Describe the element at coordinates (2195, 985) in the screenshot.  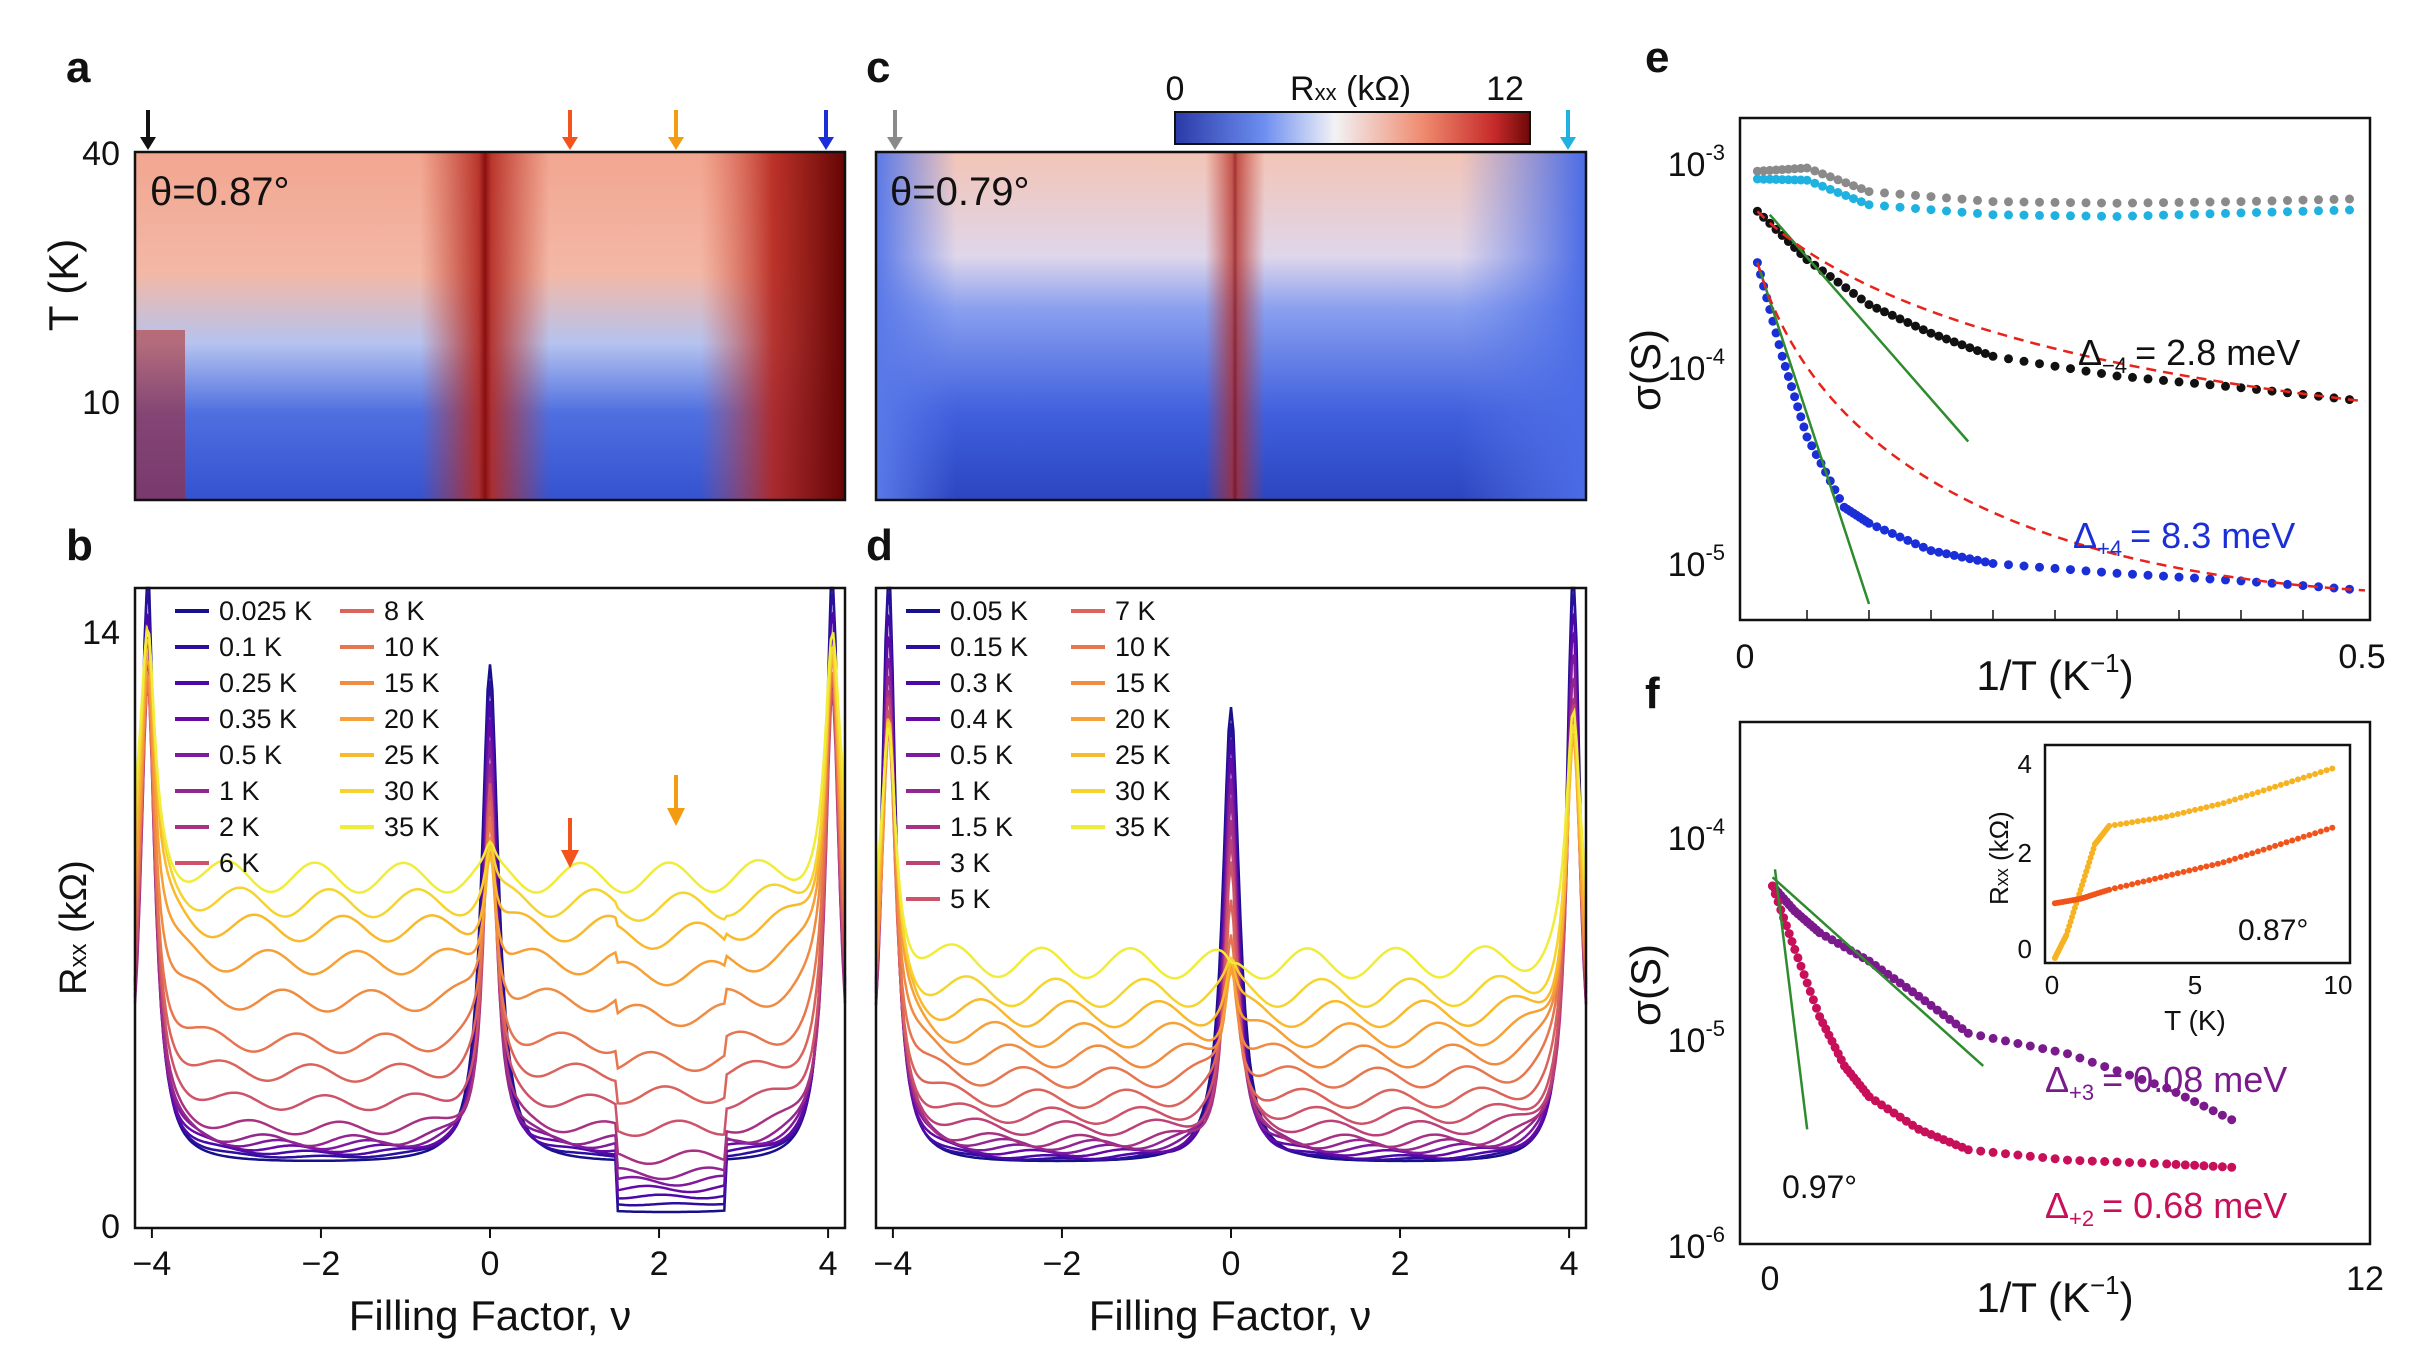
I see `inset-xtick-5: 5` at that location.